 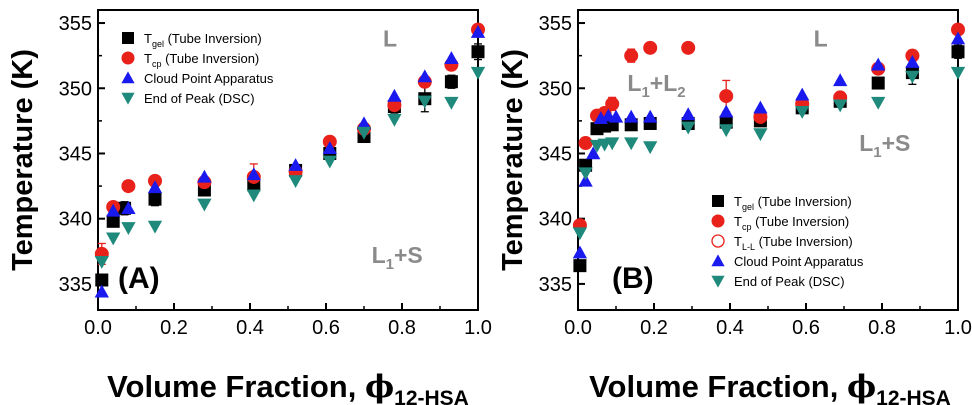 I want to click on panel-a-y-axis-label: Temperature (K), so click(x=23, y=160).